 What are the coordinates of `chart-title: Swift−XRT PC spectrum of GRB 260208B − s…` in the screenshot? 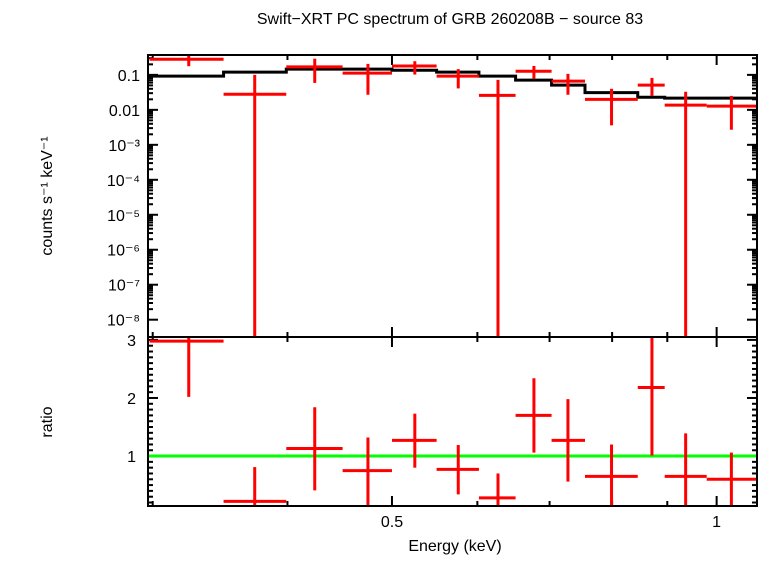 It's located at (450, 19).